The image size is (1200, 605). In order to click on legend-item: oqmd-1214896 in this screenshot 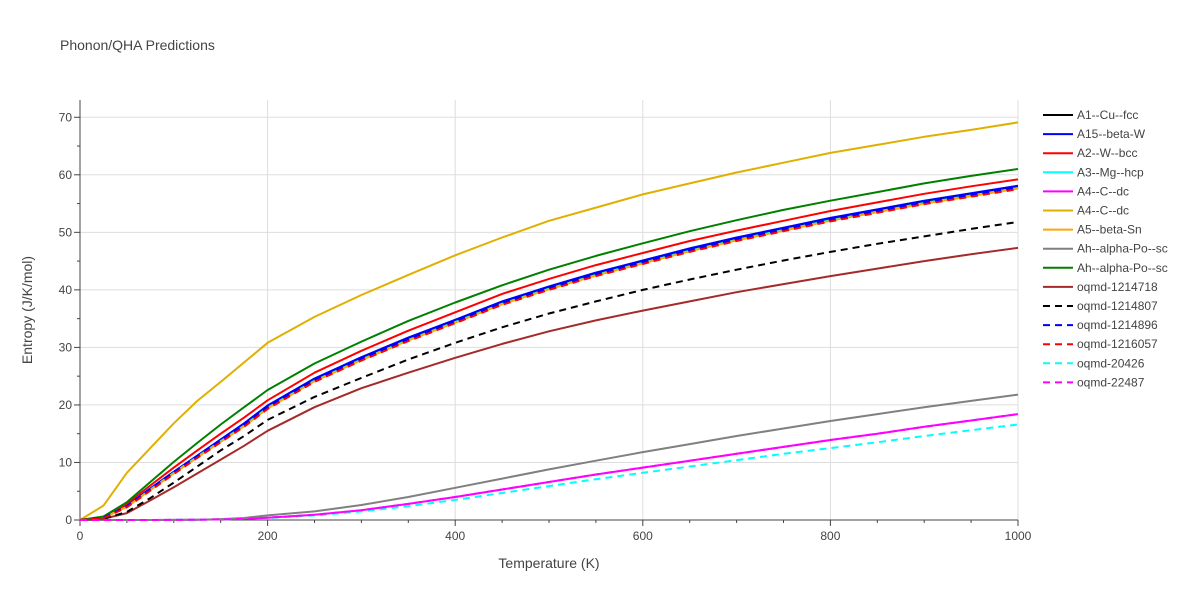, I will do `click(1100, 325)`.